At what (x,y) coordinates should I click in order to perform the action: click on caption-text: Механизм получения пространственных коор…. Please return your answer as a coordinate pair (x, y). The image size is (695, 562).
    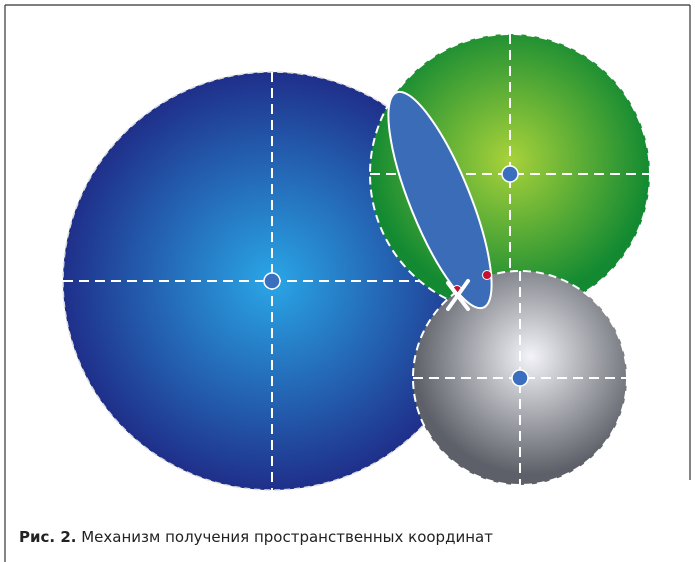
    Looking at the image, I should click on (287, 537).